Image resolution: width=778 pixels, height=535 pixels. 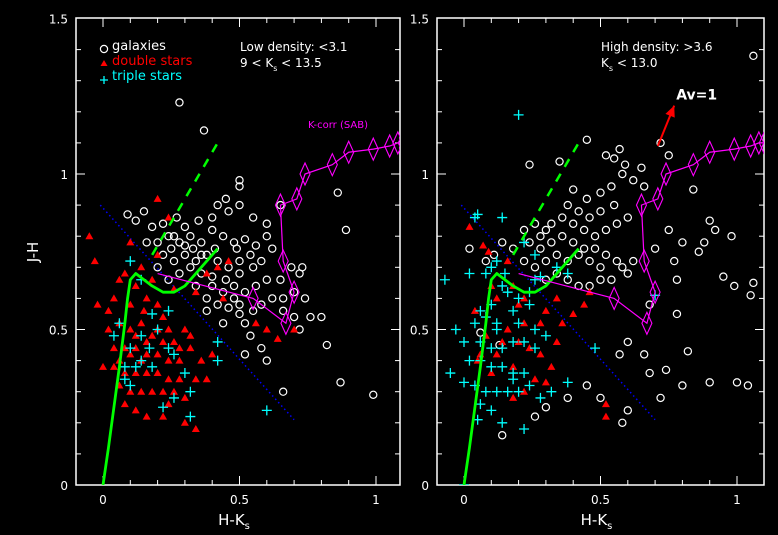 I want to click on av-arrow-label: Av=1, so click(x=696, y=96).